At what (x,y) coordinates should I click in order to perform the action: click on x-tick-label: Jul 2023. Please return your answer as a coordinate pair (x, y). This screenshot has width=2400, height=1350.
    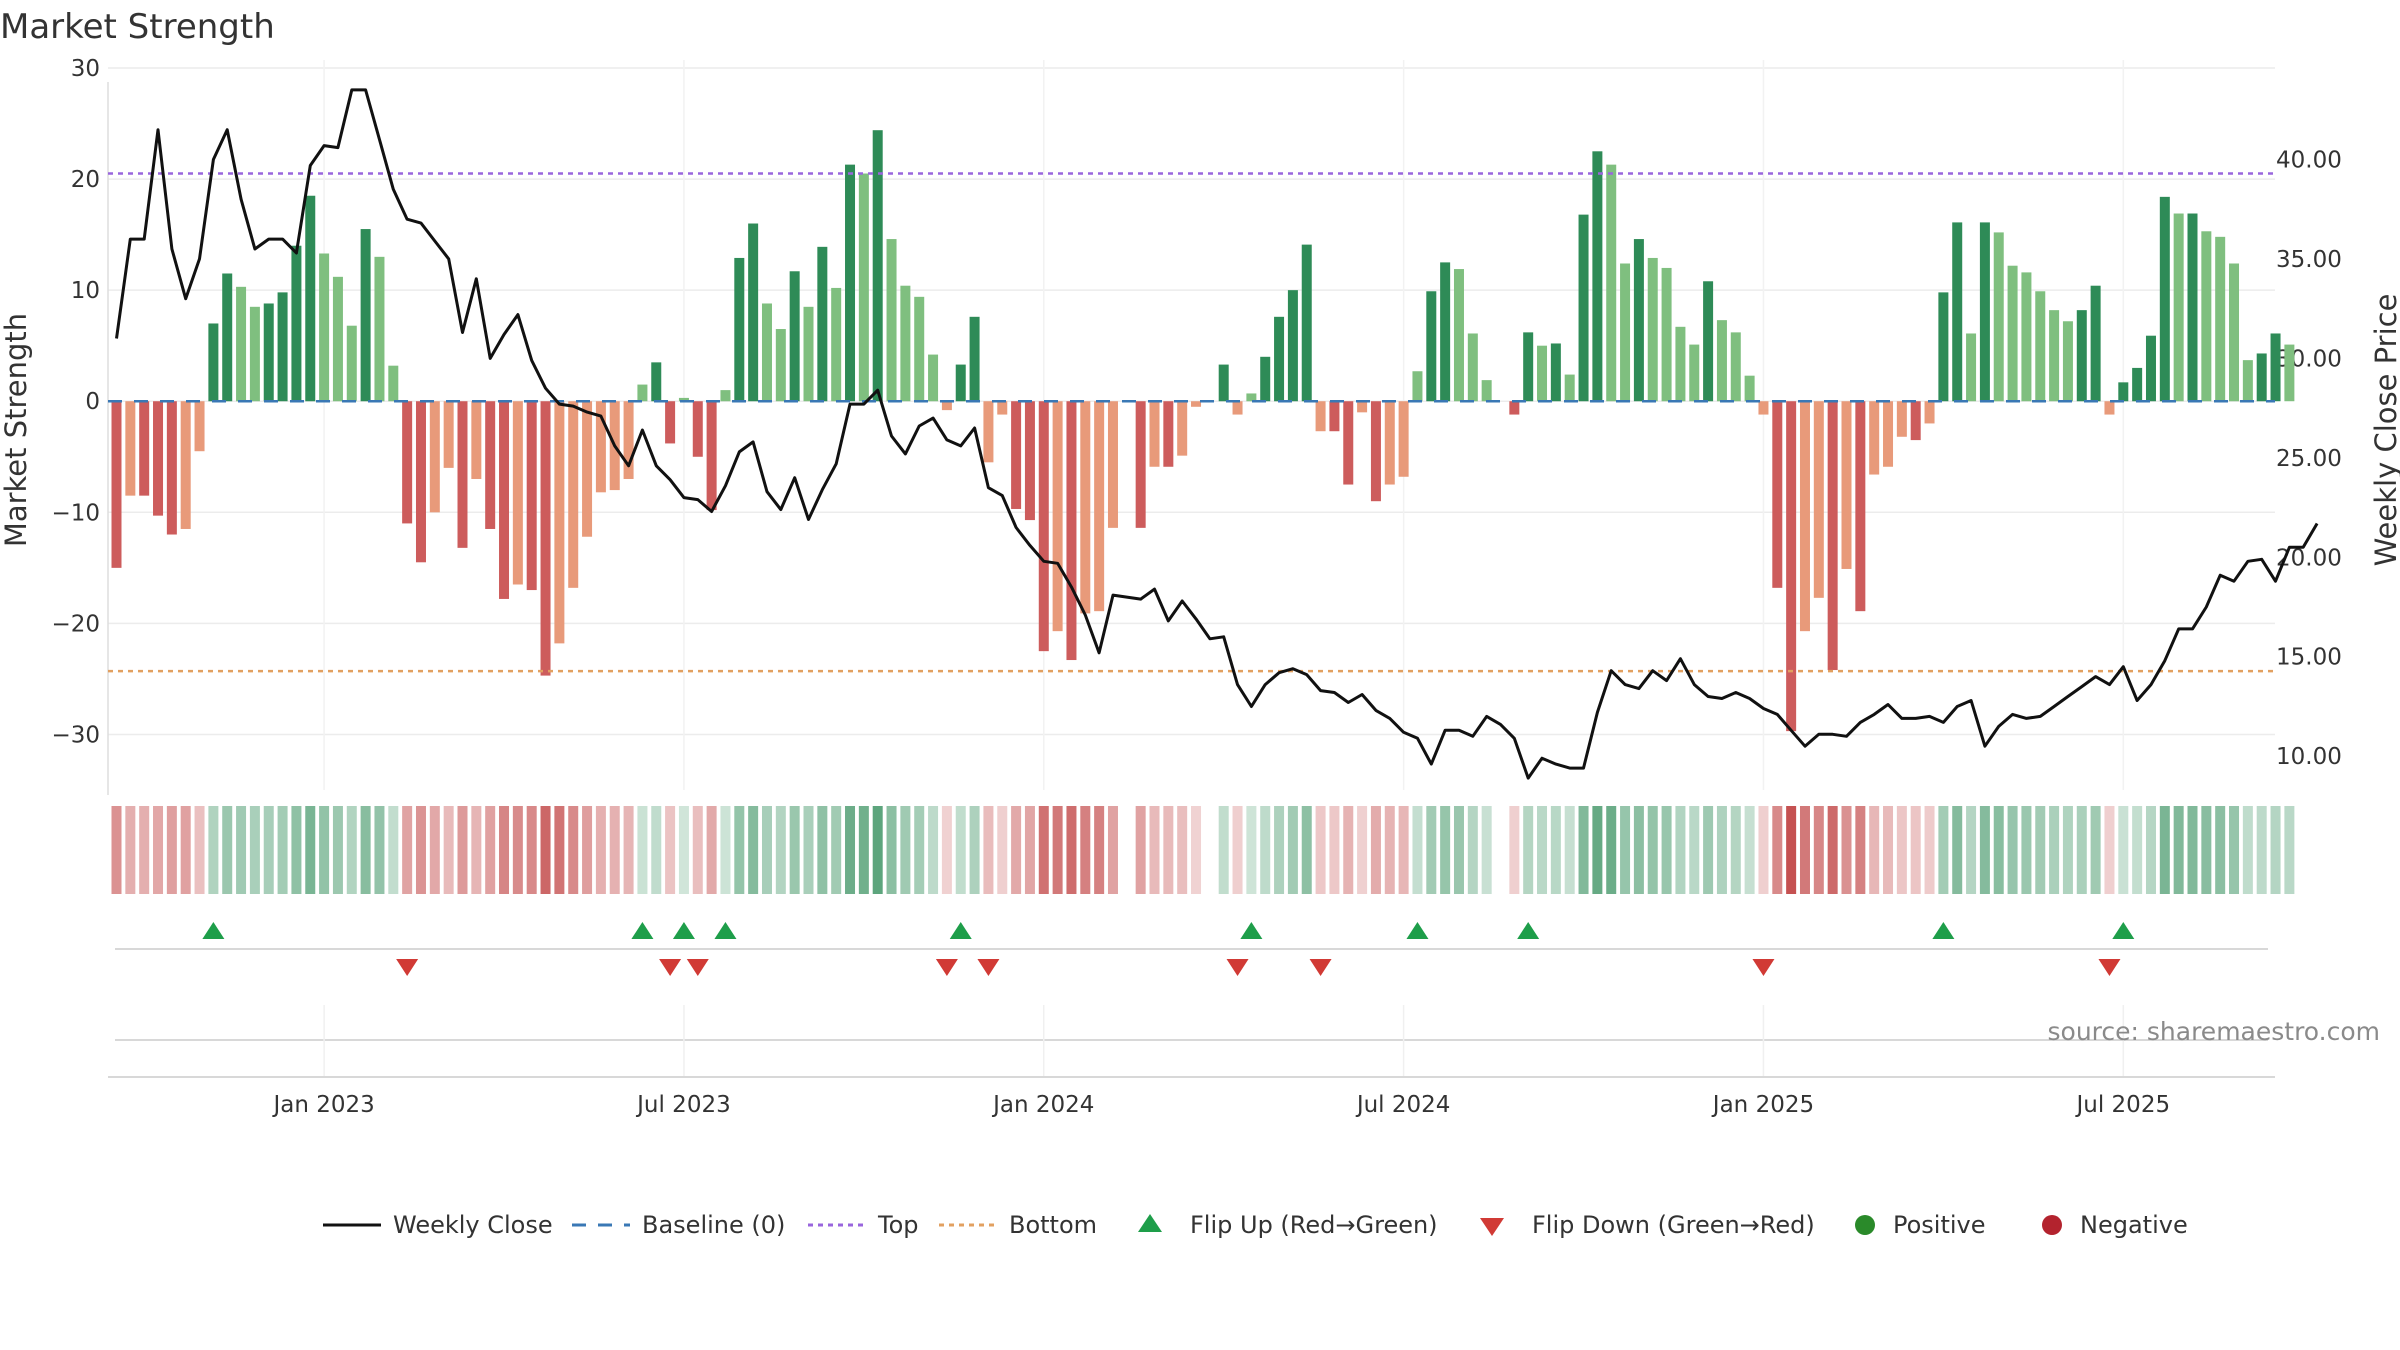
    Looking at the image, I should click on (683, 1105).